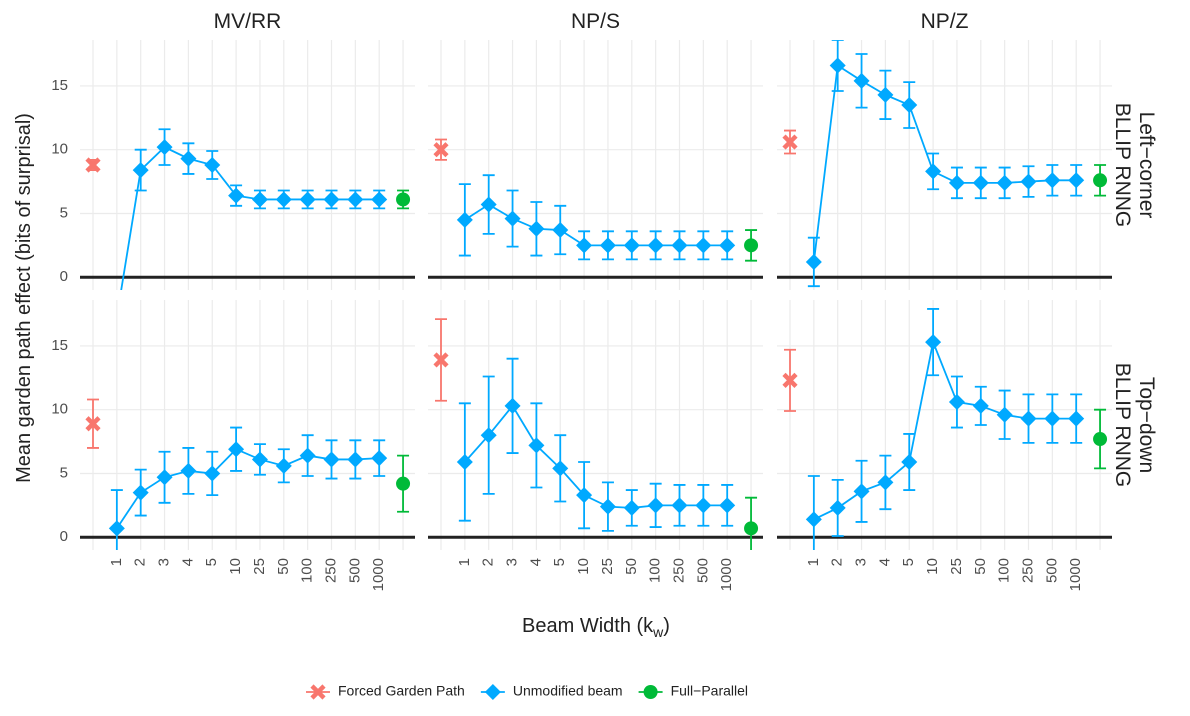 The image size is (1190, 716). Describe the element at coordinates (709, 691) in the screenshot. I see `legend-label: Full−Parallel` at that location.